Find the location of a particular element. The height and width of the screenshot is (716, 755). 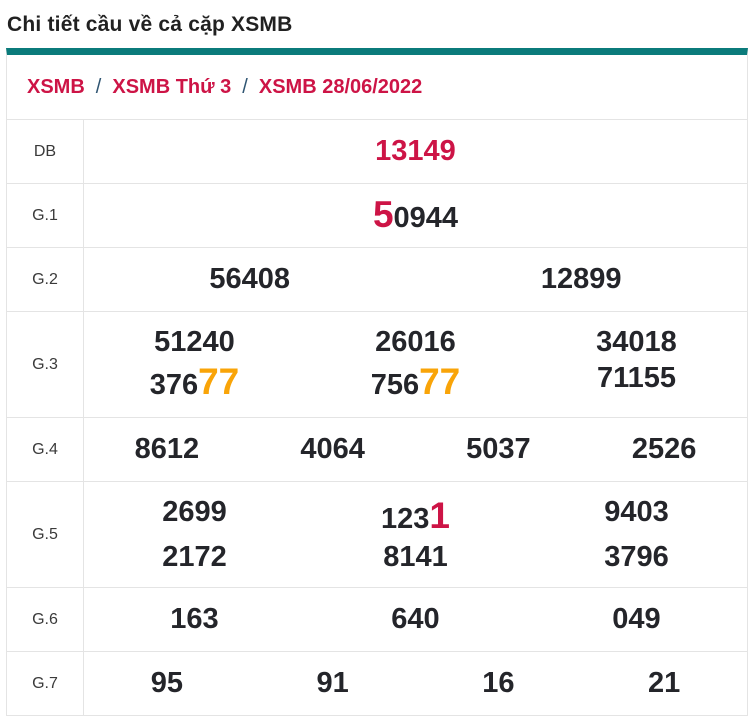

prize-number: 2172 is located at coordinates (194, 556).